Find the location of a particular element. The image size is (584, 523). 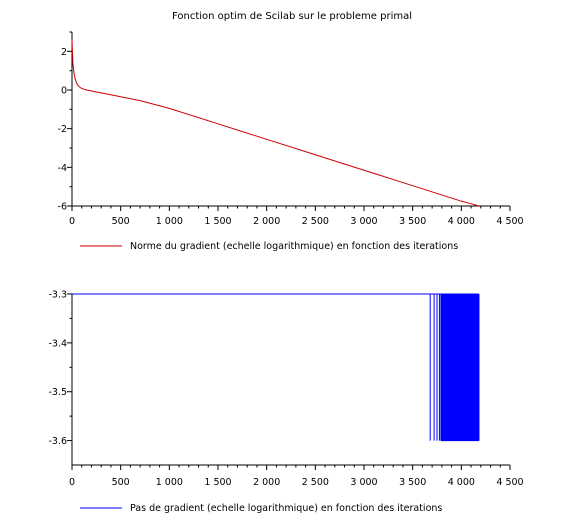

y-tick-label: -4 is located at coordinates (62, 168).